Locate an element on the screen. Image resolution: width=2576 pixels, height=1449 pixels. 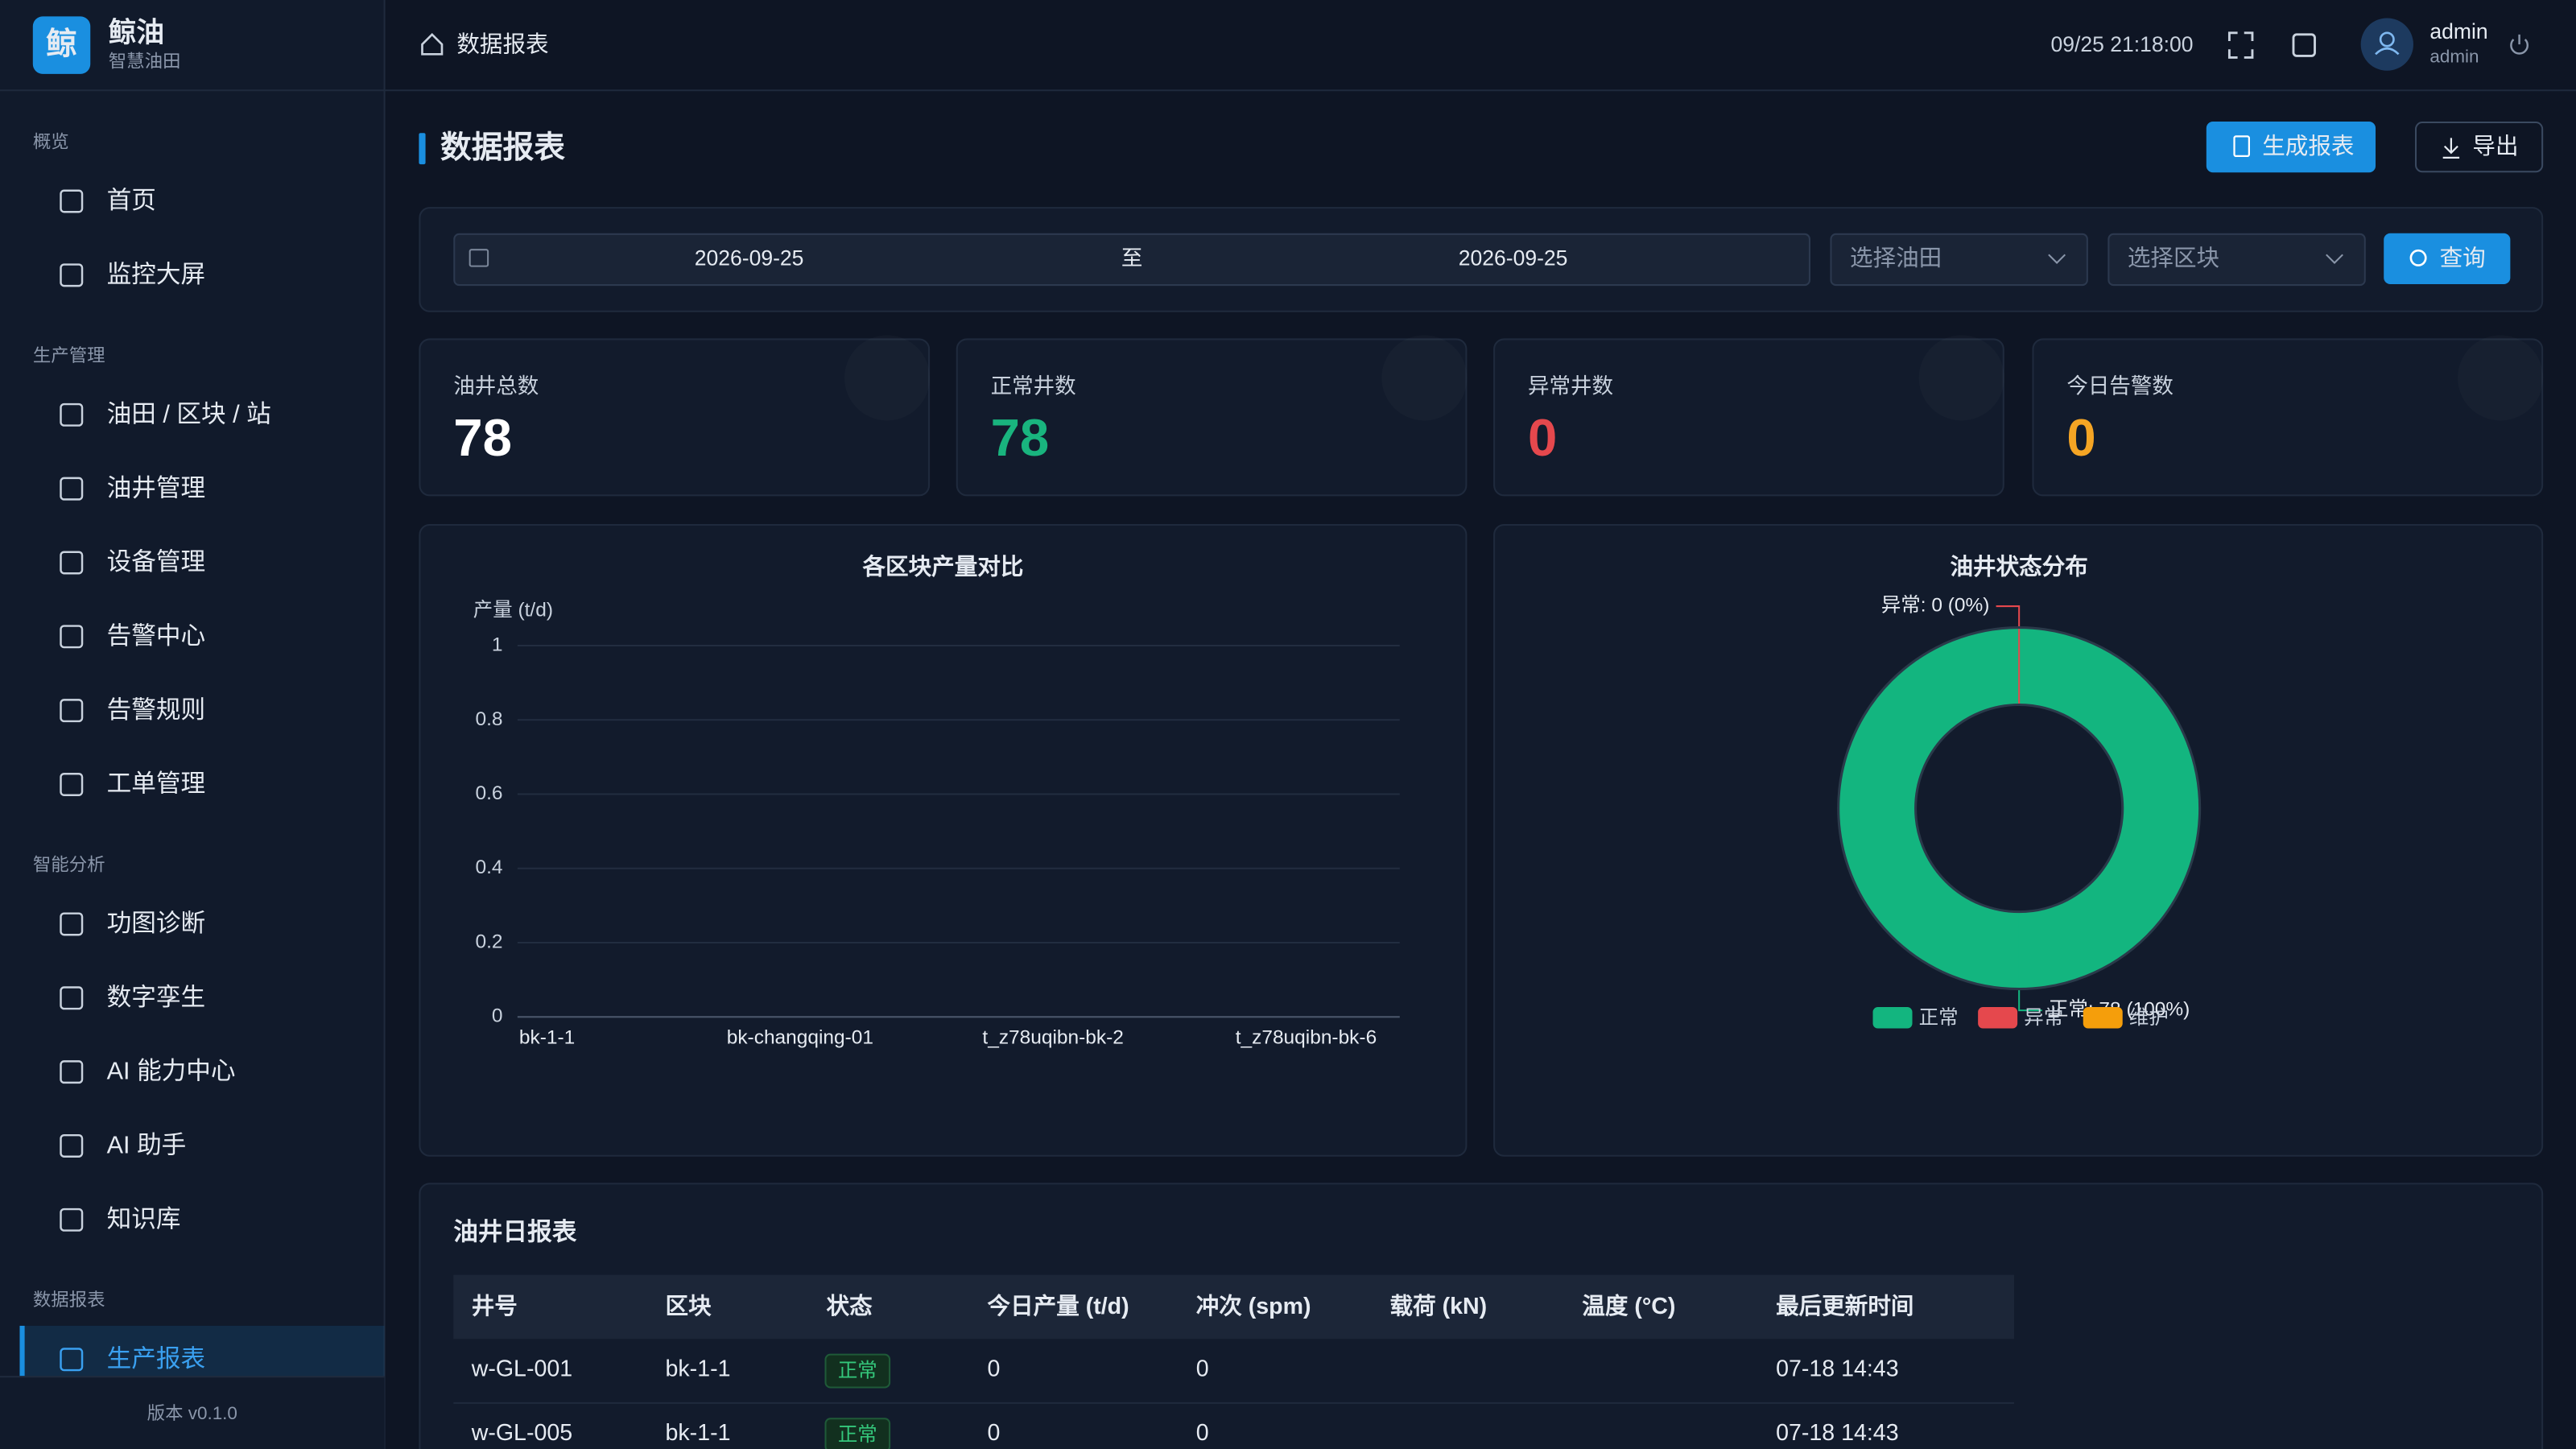
legend-label: 异常 is located at coordinates (2043, 1017).